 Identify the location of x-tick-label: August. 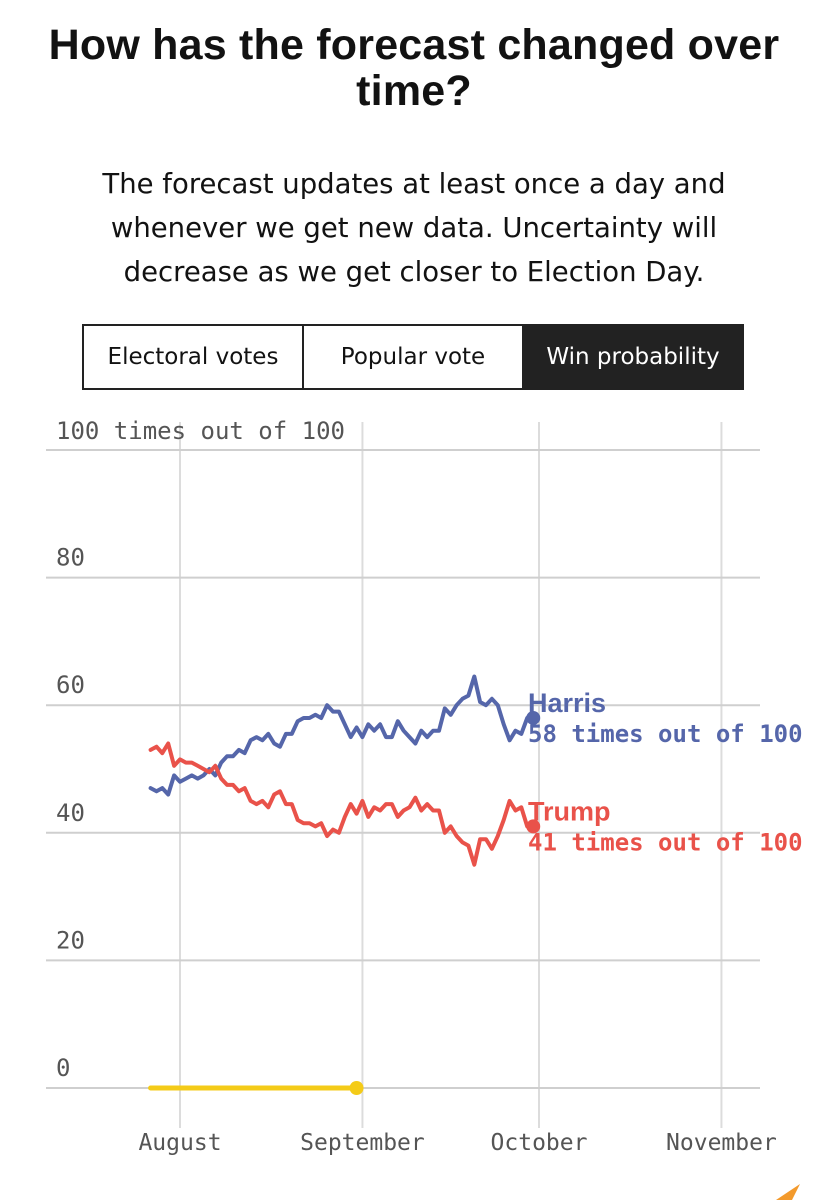
(179, 1143).